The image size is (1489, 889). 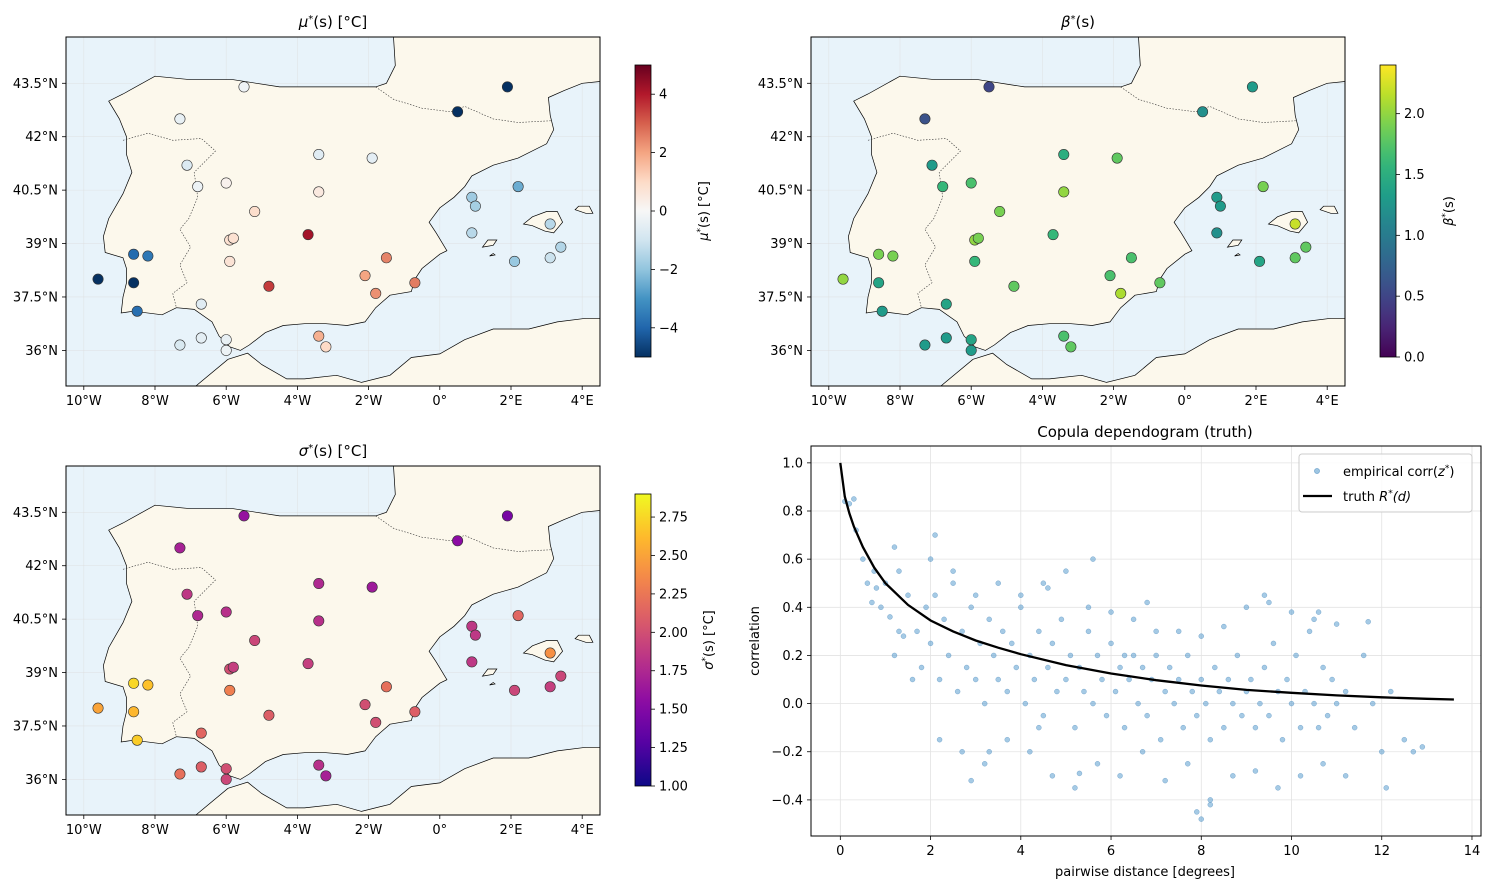 What do you see at coordinates (1414, 358) in the screenshot?
I see `colorbar-tick-label: 0.0` at bounding box center [1414, 358].